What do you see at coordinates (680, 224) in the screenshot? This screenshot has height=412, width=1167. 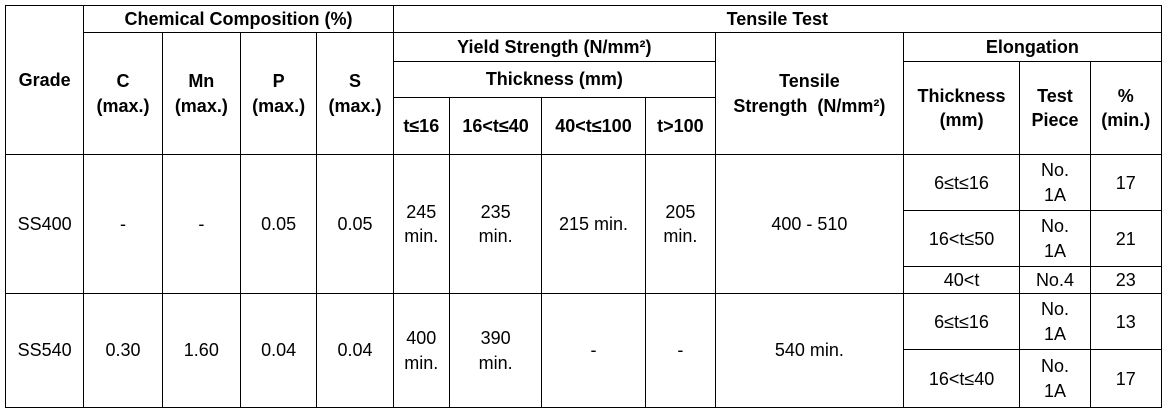 I see `yield-t4-cell: 205 min.` at bounding box center [680, 224].